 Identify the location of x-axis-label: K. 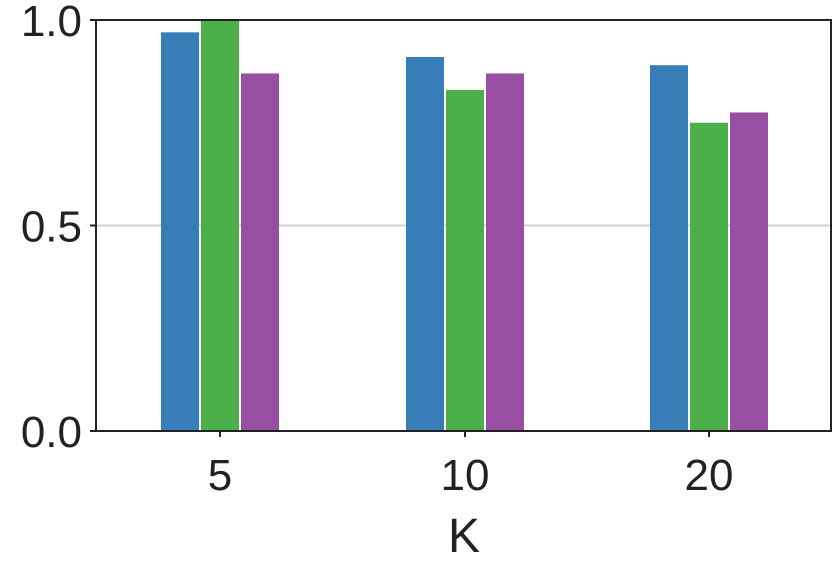
(464, 536).